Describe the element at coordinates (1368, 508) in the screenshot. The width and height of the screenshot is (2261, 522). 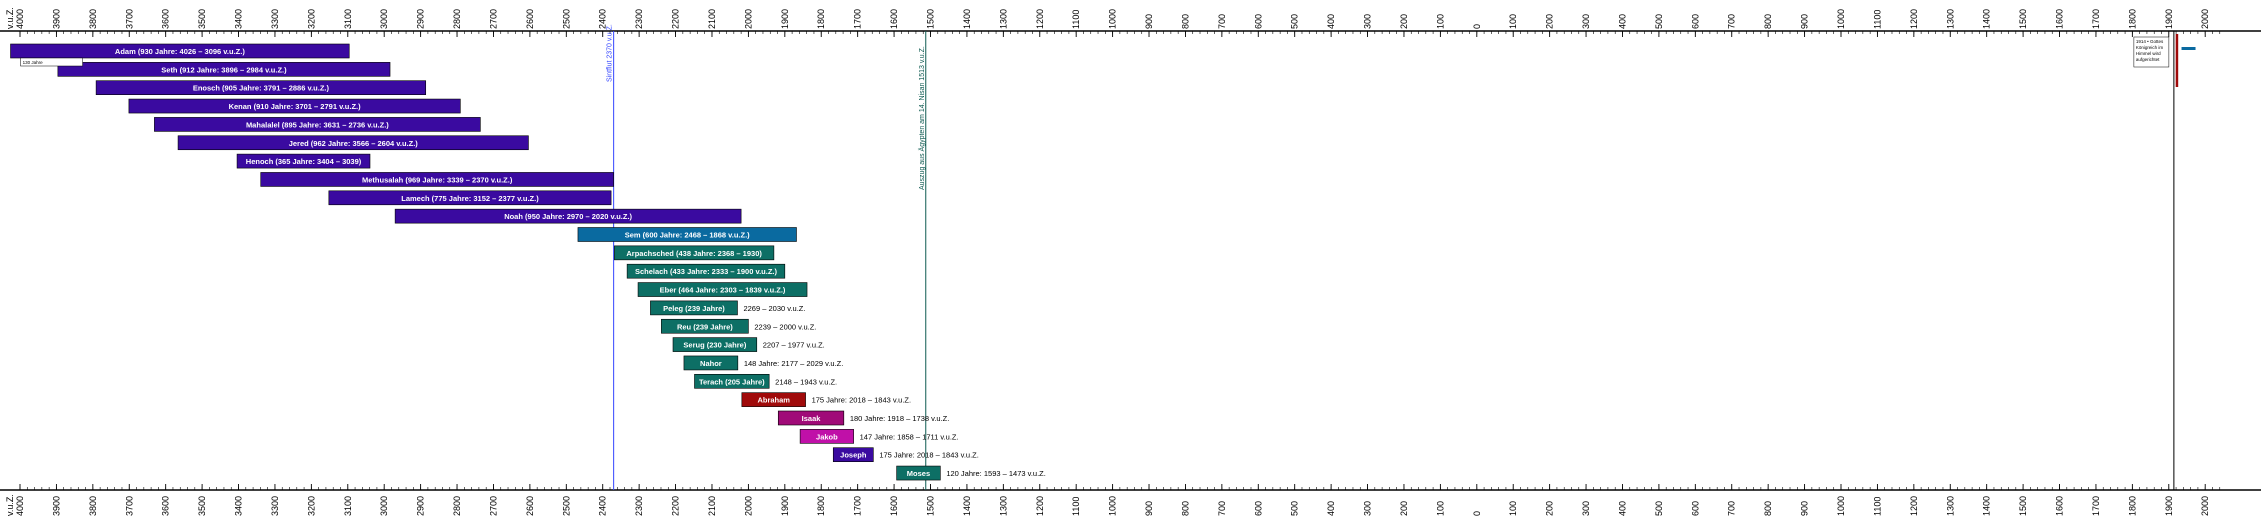
I see `axis-tick-label: 300` at that location.